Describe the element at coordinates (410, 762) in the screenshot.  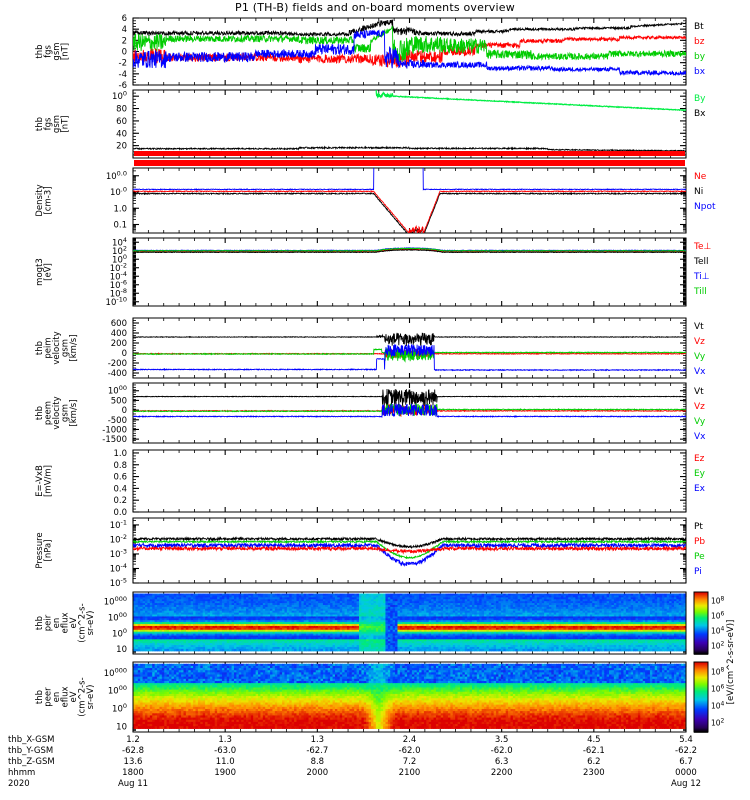
I see `xaxis-tick-value: 7.2` at that location.